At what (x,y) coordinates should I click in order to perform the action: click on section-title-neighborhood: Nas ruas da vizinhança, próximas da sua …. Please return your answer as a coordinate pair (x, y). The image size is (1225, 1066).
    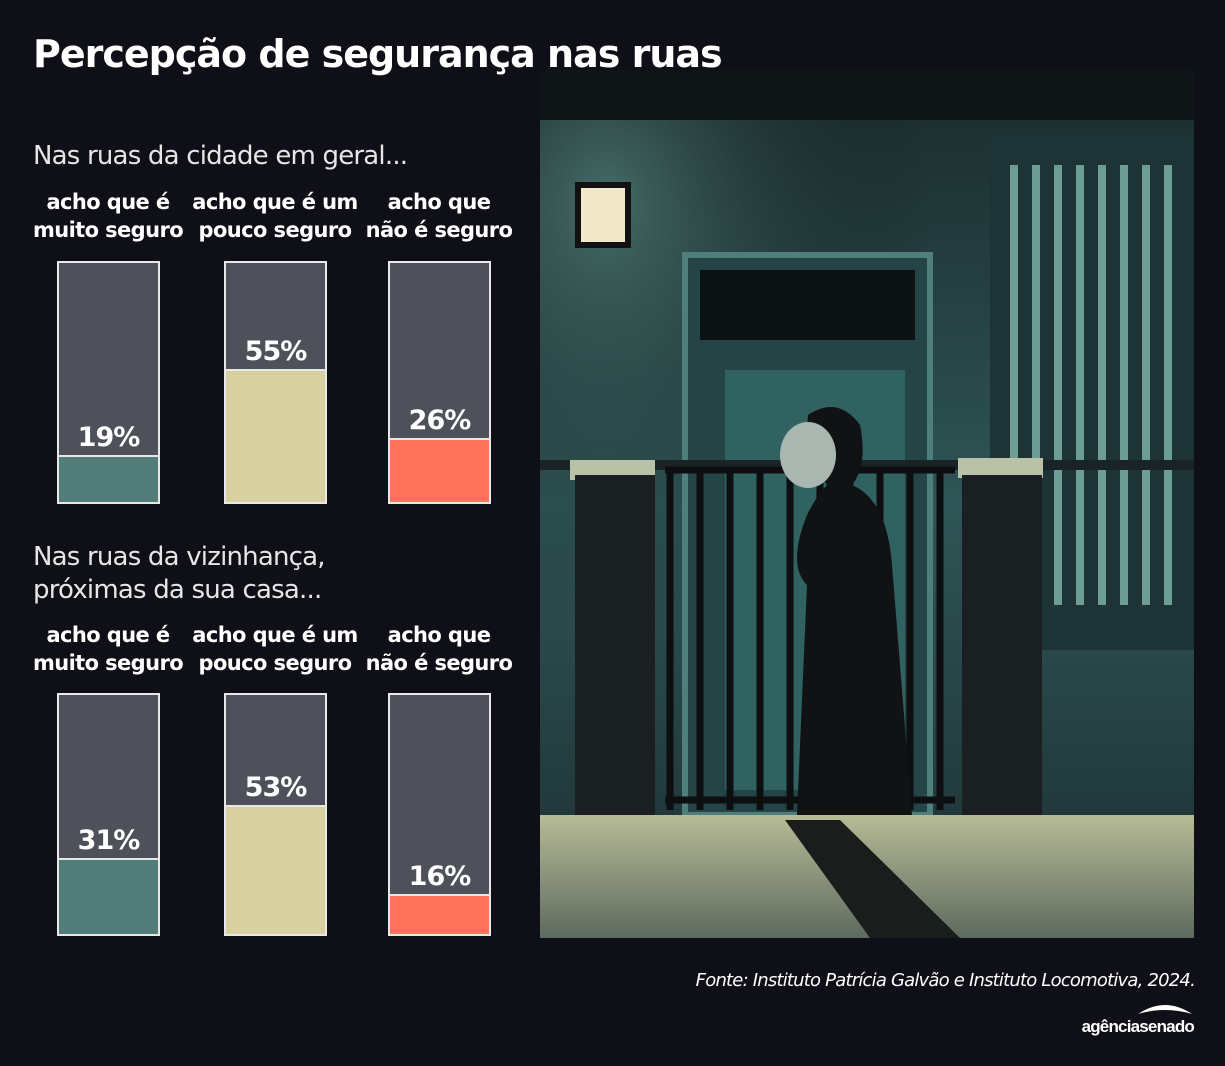
    Looking at the image, I should click on (179, 574).